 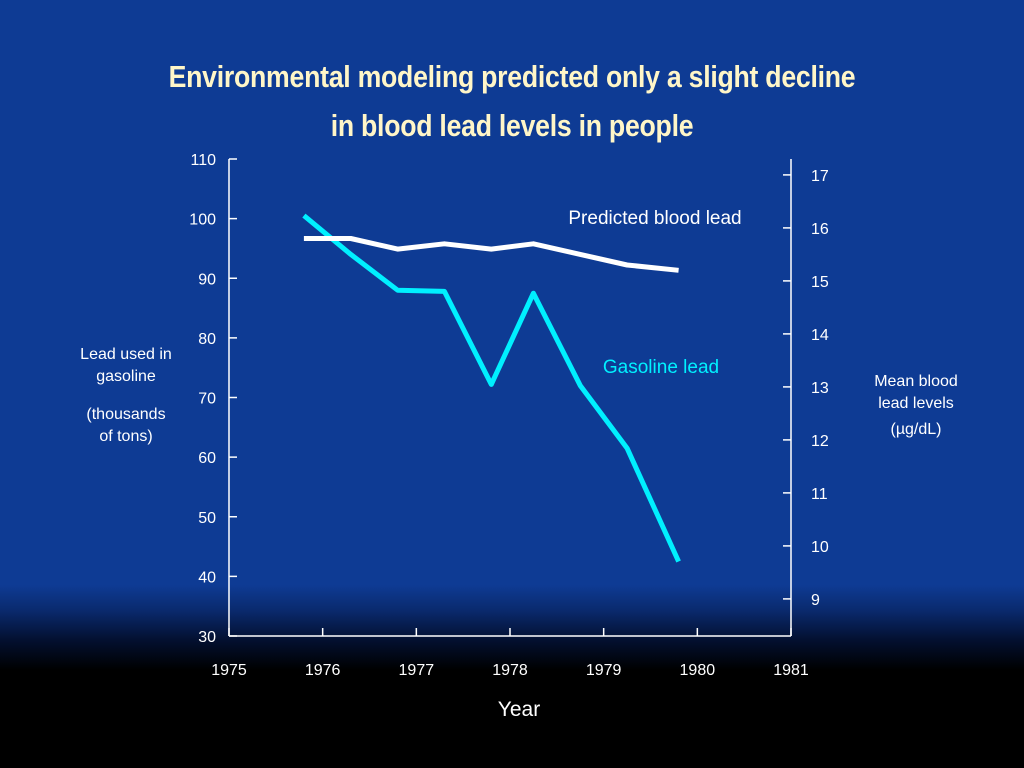 What do you see at coordinates (820, 282) in the screenshot?
I see `right-y-tick-label: 15` at bounding box center [820, 282].